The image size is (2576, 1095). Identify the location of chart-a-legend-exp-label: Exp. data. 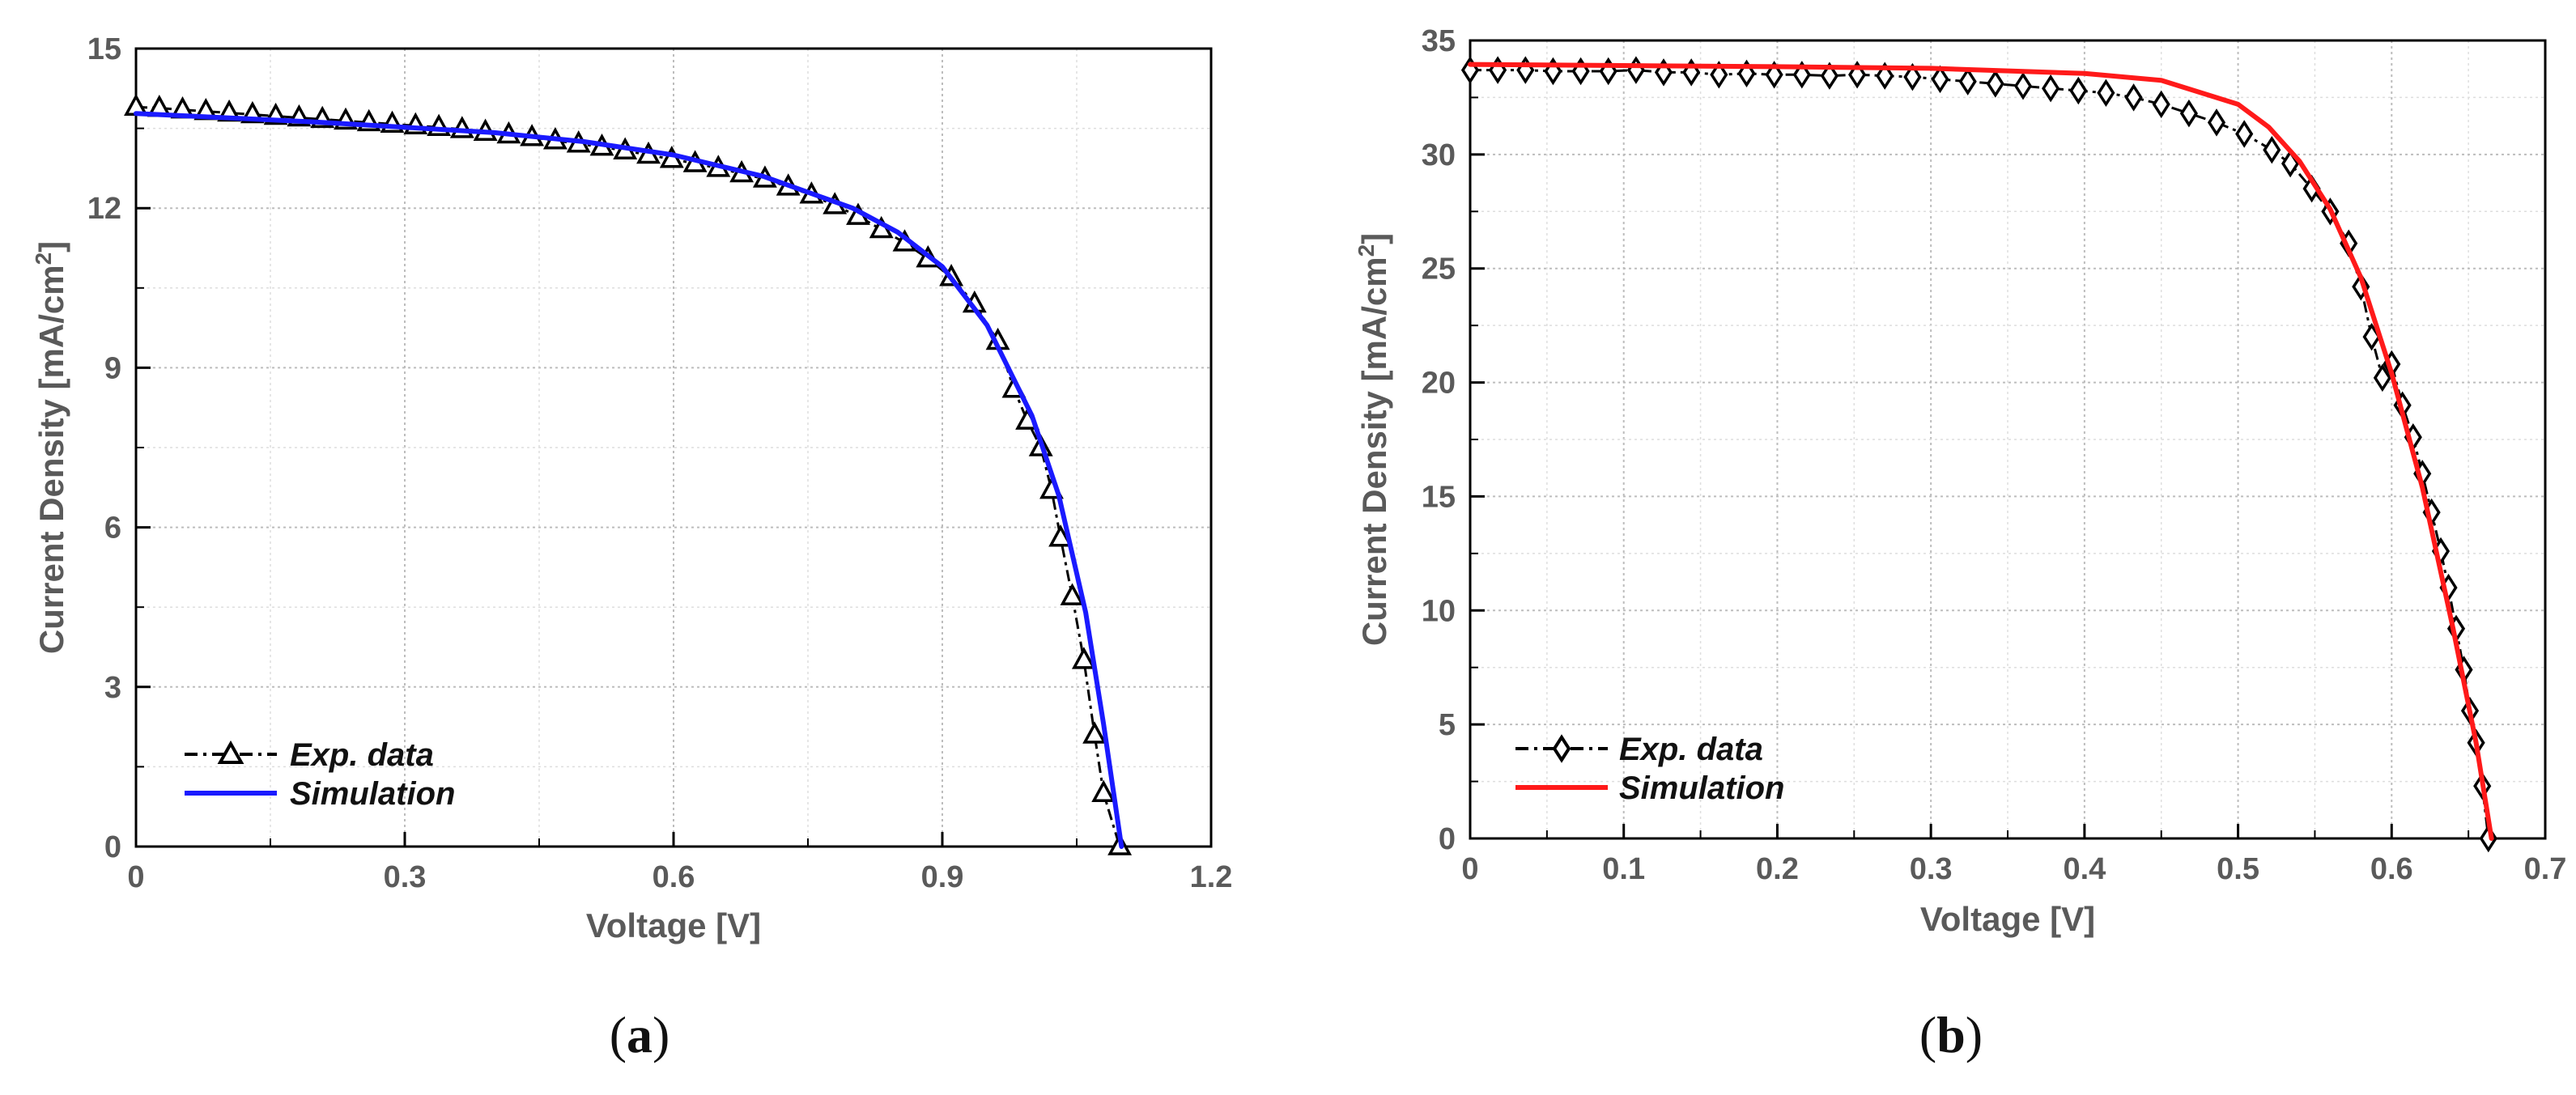
(362, 755).